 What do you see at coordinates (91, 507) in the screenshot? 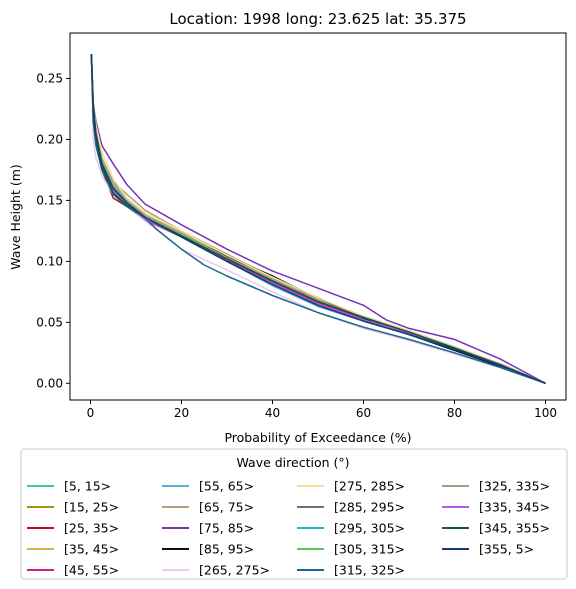
I see `legend-label: [15, 25>` at bounding box center [91, 507].